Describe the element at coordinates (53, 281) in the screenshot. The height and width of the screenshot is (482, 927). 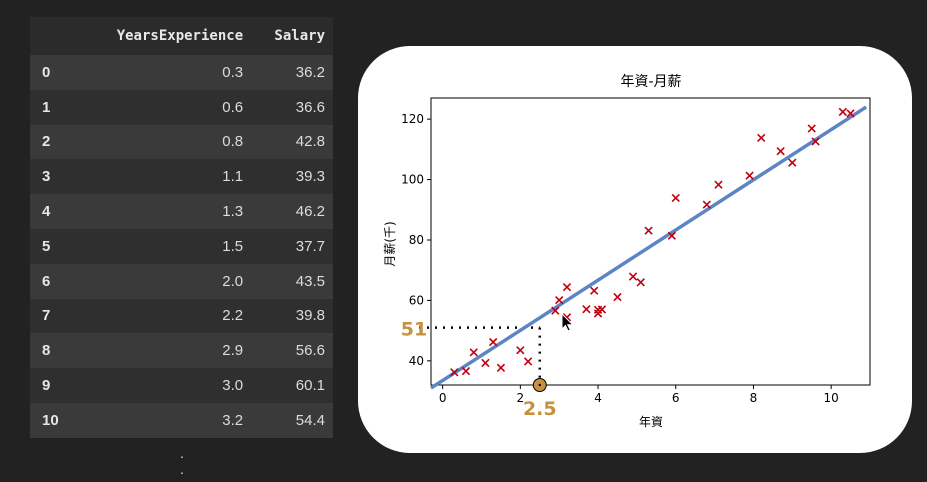
I see `row-index: 6` at that location.